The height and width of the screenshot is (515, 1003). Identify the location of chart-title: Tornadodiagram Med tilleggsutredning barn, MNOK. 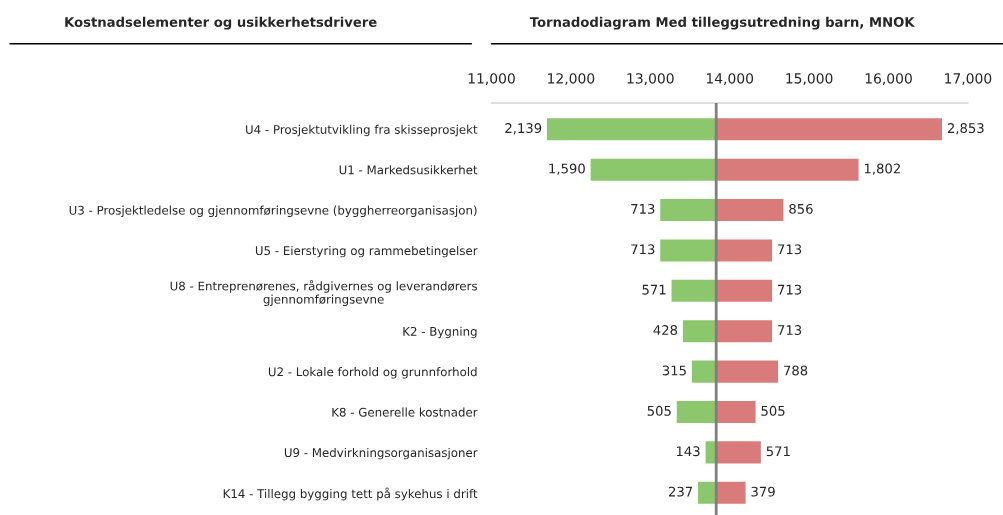
(722, 23).